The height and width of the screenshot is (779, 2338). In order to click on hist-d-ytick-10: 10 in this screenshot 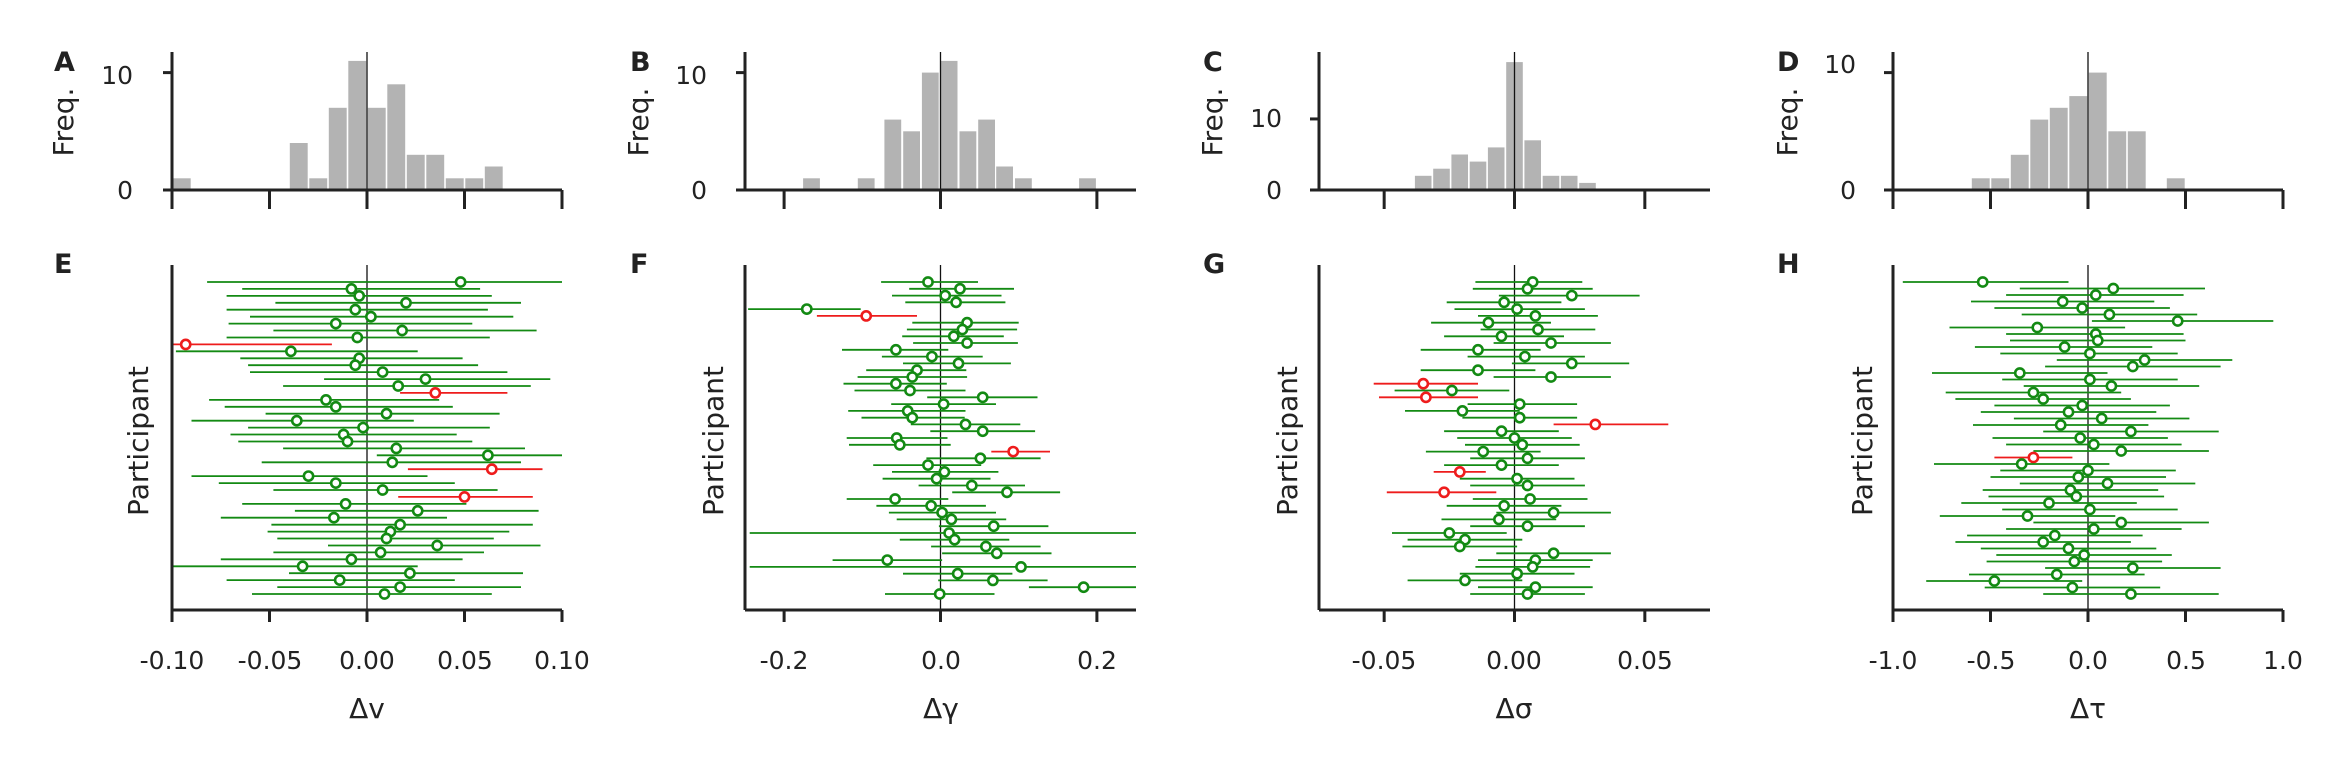, I will do `click(1840, 64)`.